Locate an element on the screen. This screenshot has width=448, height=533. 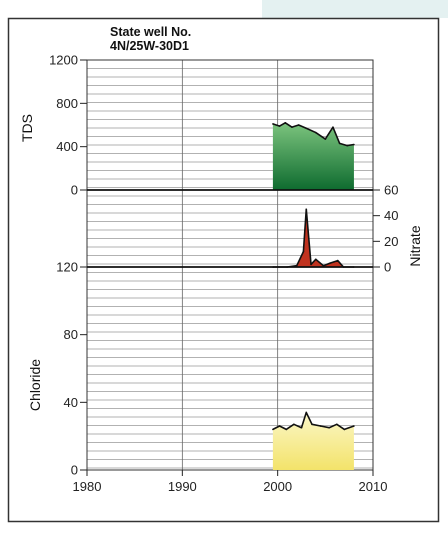
tds-ytick-label: 0 is located at coordinates (74, 190).